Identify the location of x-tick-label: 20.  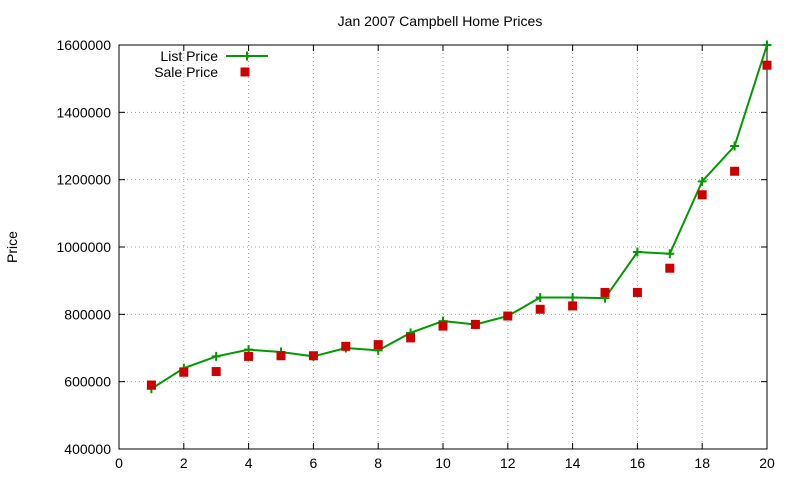
(767, 463).